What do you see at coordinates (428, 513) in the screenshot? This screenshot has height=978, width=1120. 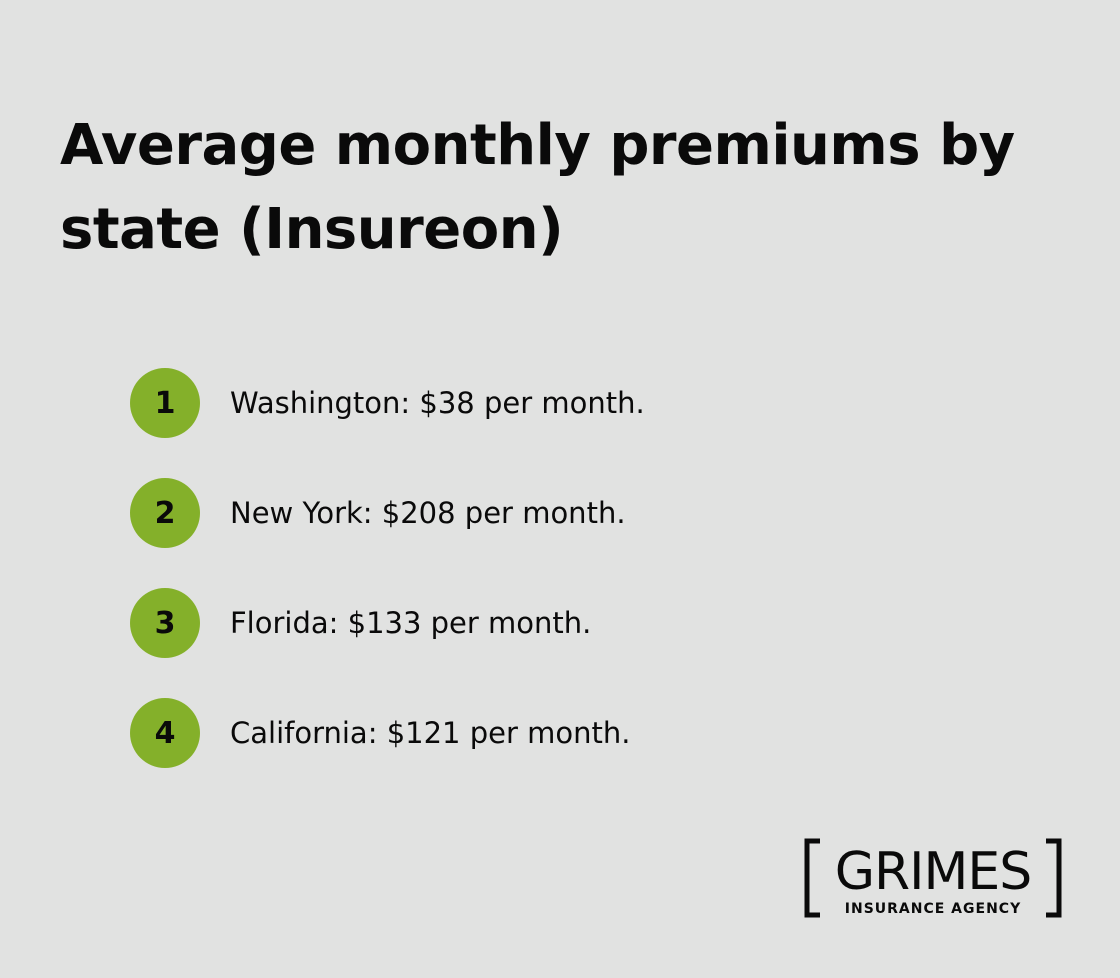 I see `item-text: New York: $208 per month.` at bounding box center [428, 513].